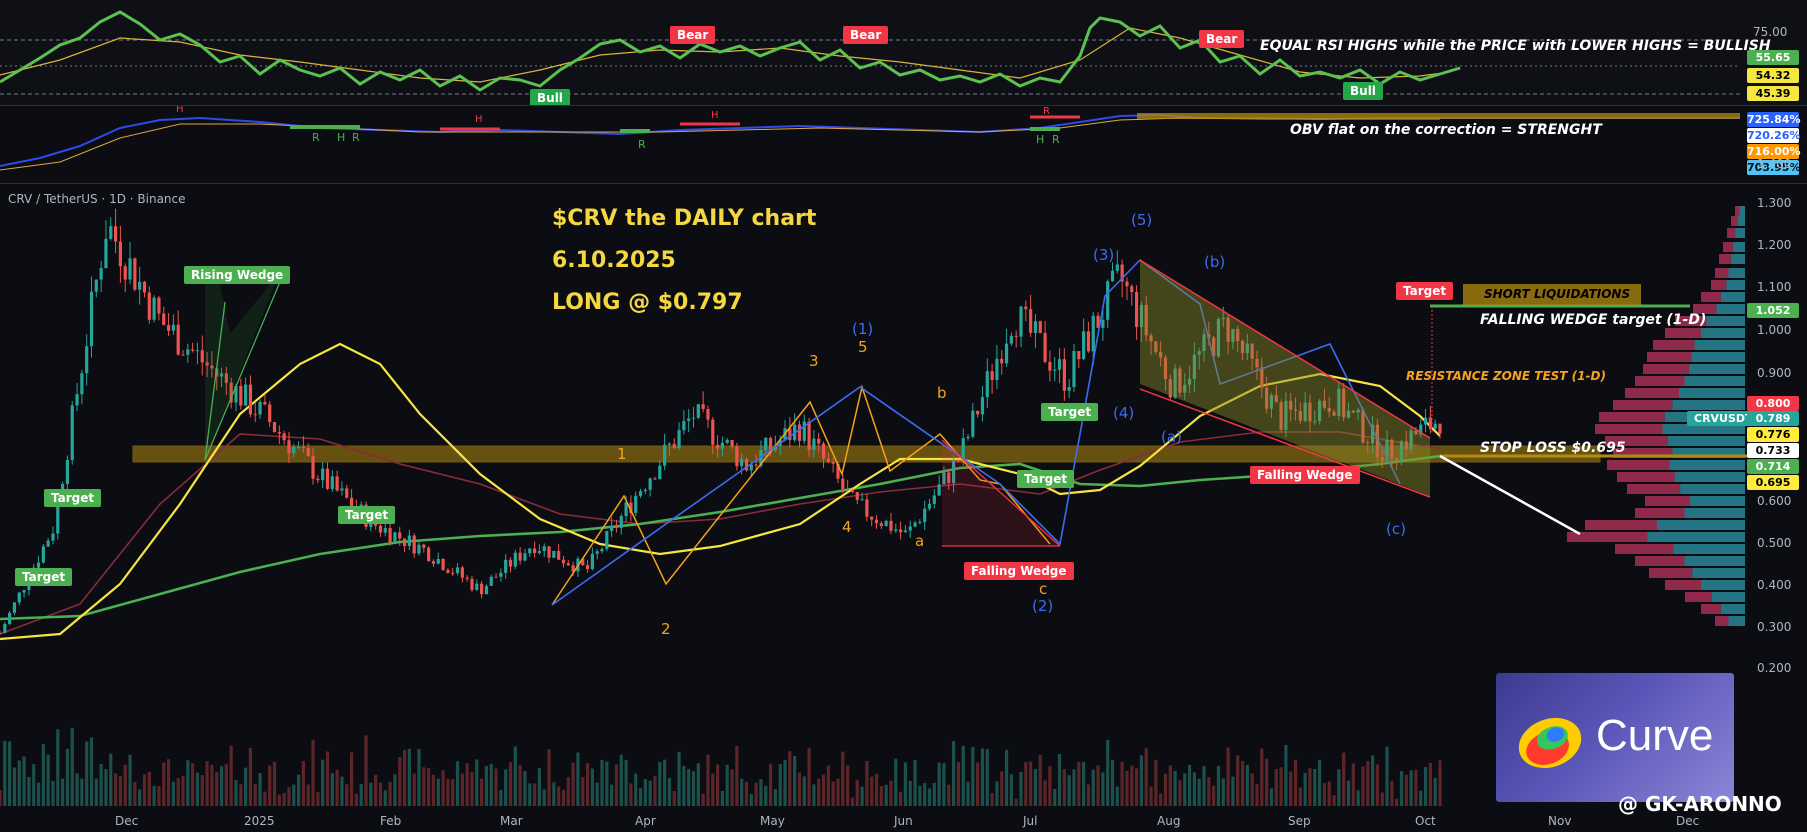 This screenshot has width=1807, height=832. I want to click on wave-label-(2): (2), so click(1042, 606).